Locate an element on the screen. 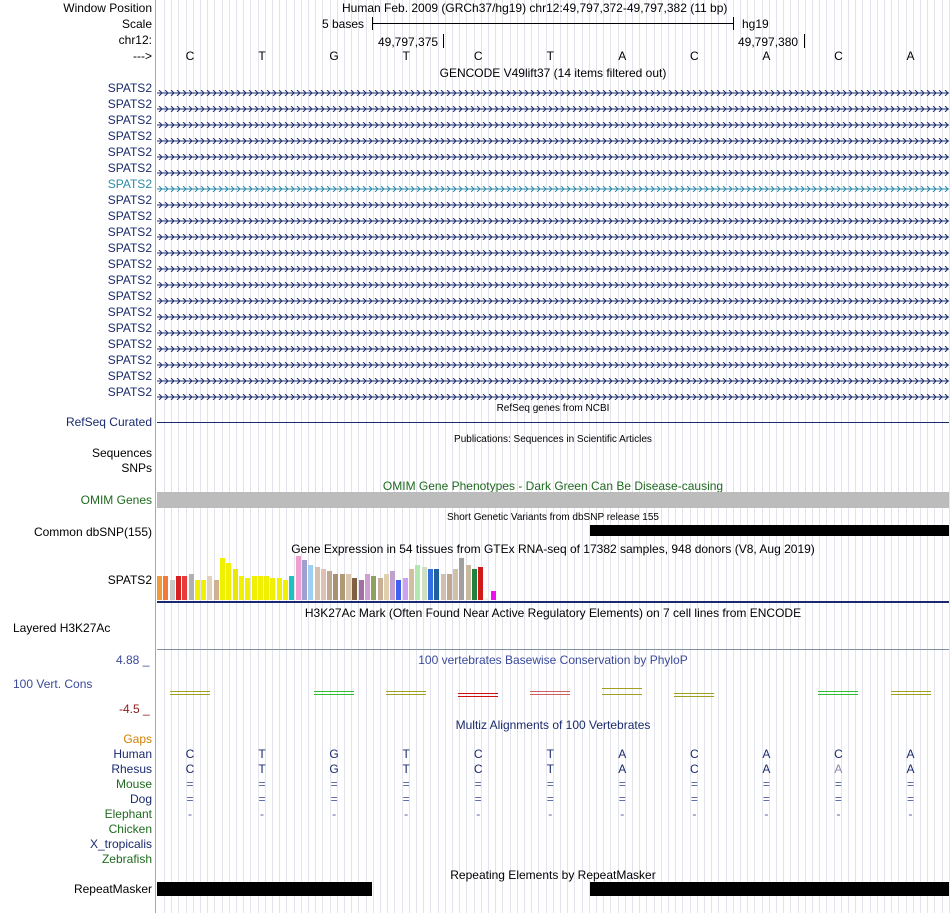  repeatmasker-track-title: Repeating Elements by RepeatMasker is located at coordinates (553, 875).